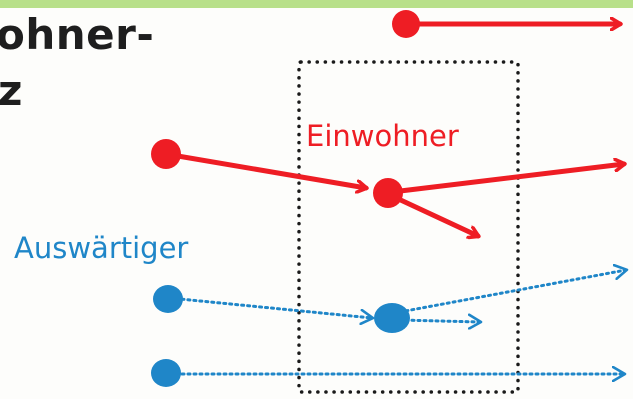 The height and width of the screenshot is (399, 633). I want to click on resident-arrow-leaving, so click(506, 179).